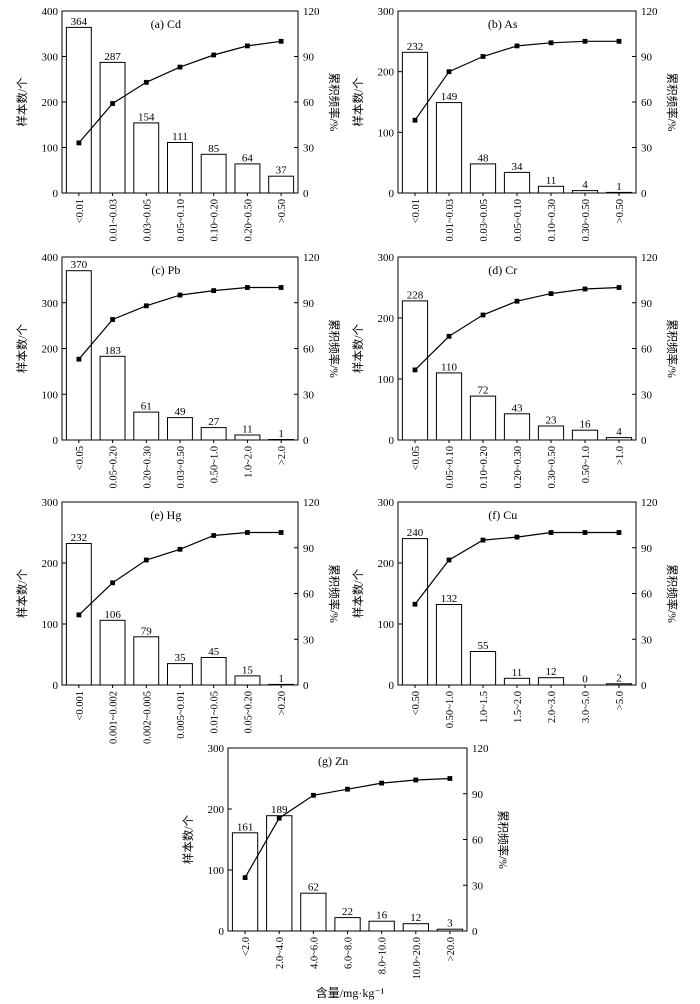  I want to click on bar-value-label: 232, so click(415, 47).